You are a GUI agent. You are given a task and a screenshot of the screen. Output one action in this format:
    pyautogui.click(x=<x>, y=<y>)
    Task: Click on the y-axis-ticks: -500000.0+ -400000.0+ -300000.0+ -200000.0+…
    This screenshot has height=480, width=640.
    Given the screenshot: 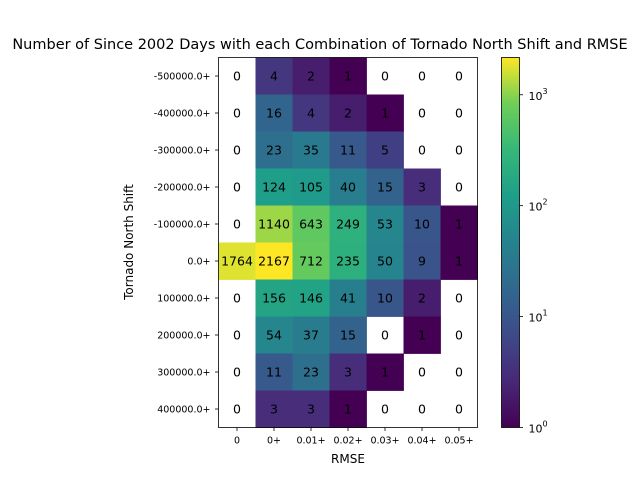 What is the action you would take?
    pyautogui.click(x=186, y=244)
    